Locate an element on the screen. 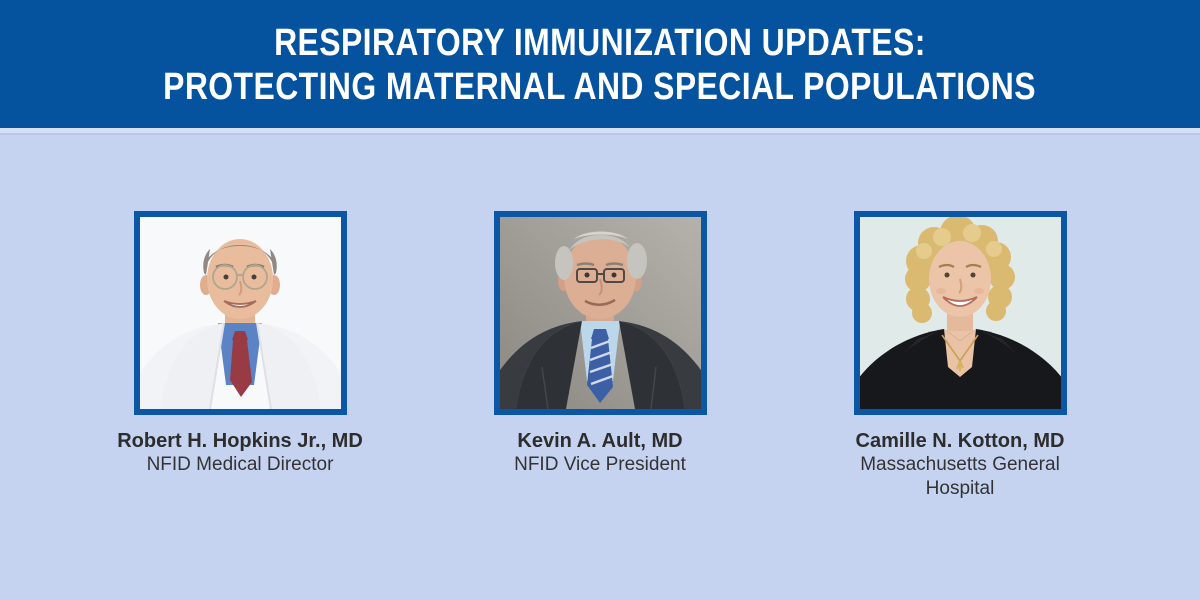 This screenshot has height=600, width=1200. camille-kotton-photo is located at coordinates (960, 313).